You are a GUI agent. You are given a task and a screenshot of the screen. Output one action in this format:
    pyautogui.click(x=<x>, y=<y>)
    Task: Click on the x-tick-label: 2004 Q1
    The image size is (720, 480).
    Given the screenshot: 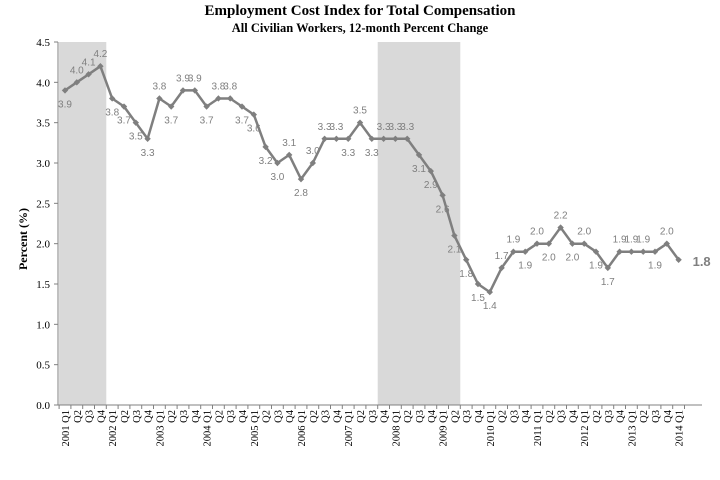 What is the action you would take?
    pyautogui.click(x=208, y=428)
    